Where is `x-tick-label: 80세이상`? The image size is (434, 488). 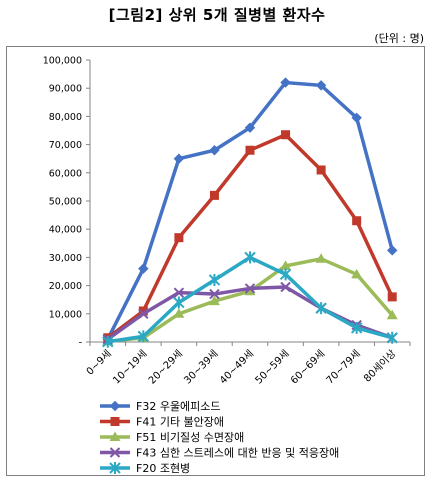
x-tick-label: 80세이상 is located at coordinates (379, 366).